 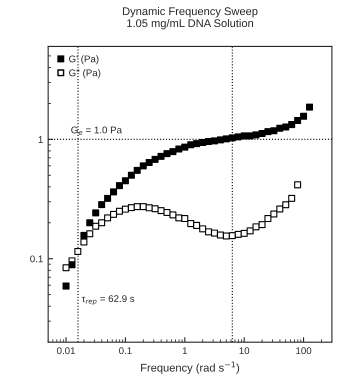 I want to click on x-tick-label: 0.1, so click(x=125, y=350).